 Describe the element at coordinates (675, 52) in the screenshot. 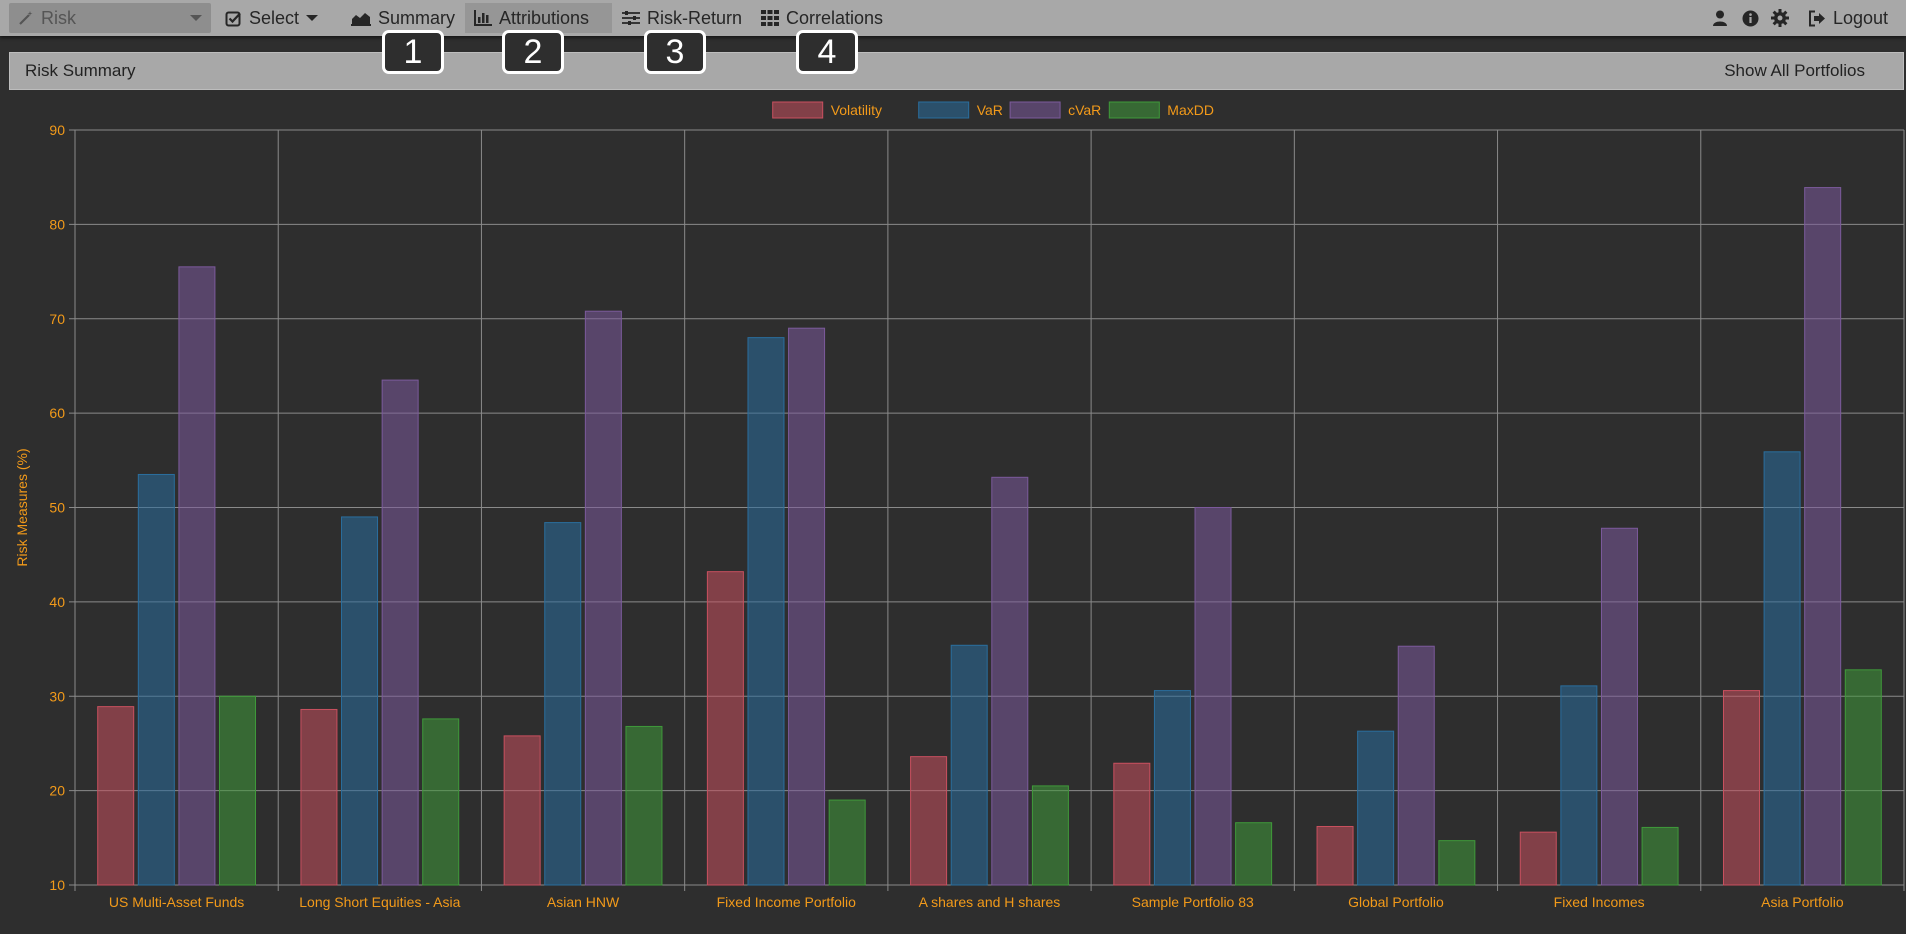

I see `callout-3: 3` at that location.